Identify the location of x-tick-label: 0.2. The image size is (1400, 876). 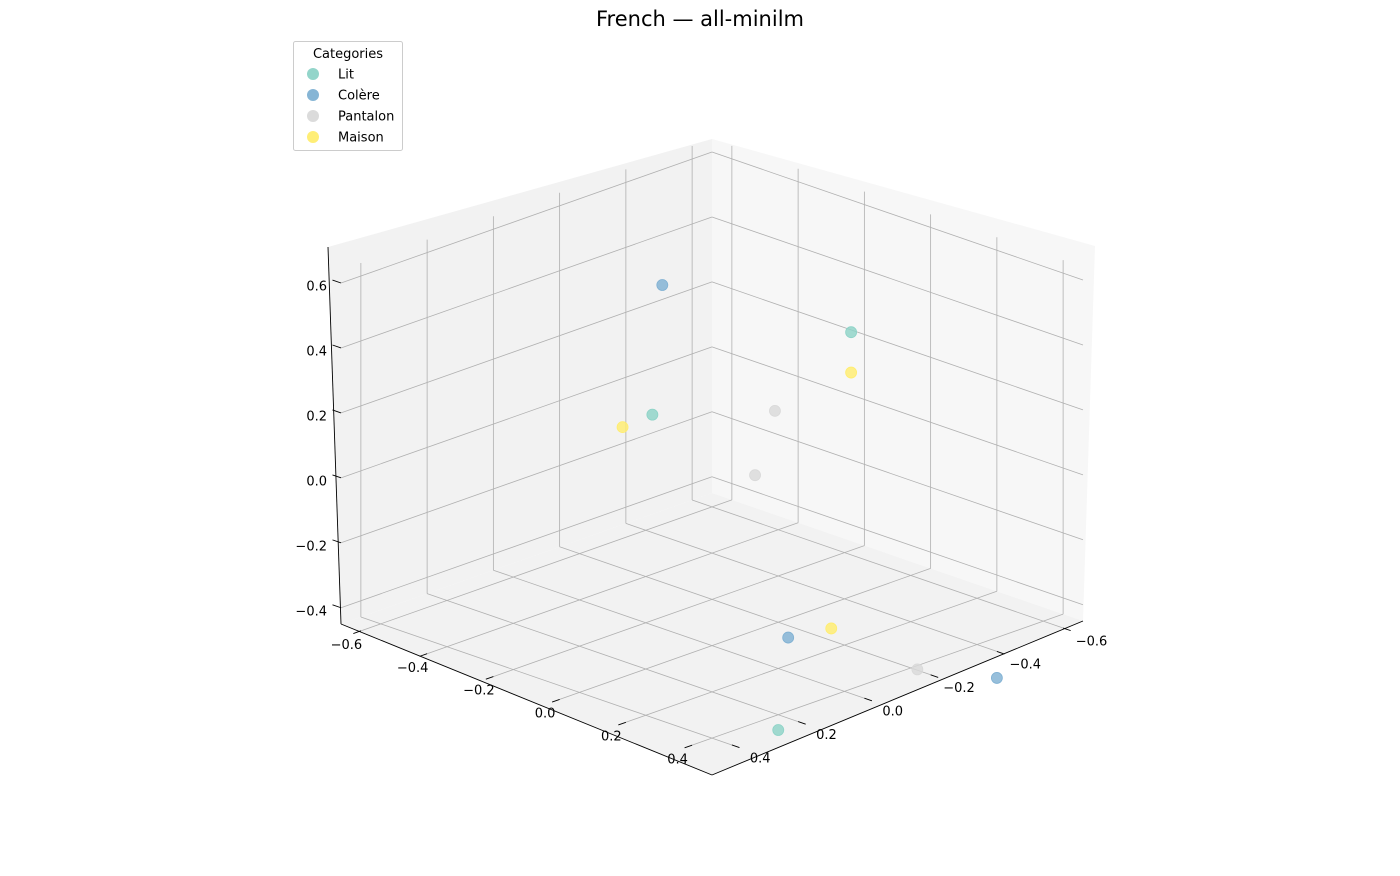
(826, 735).